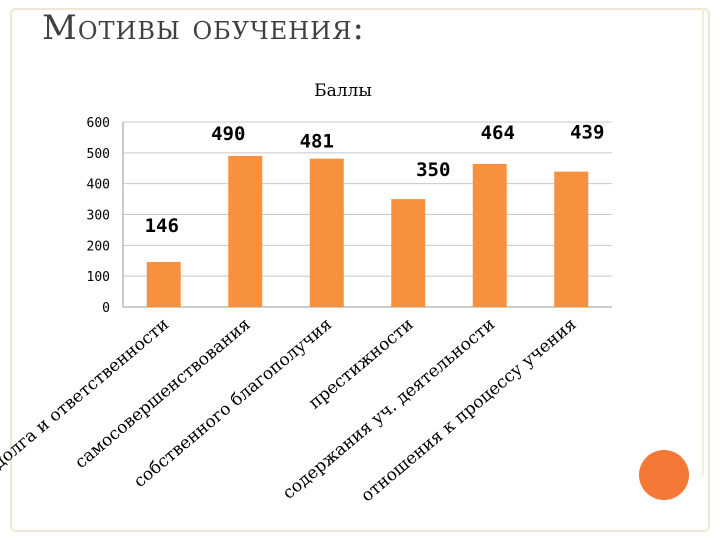 This screenshot has width=720, height=540. I want to click on y-tick-label: 600, so click(98, 123).